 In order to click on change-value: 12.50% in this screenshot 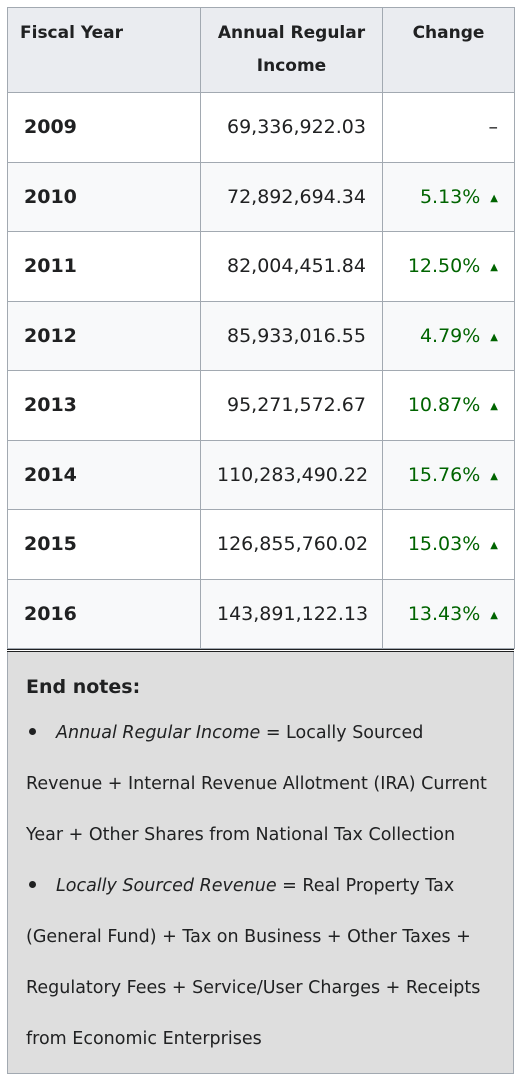, I will do `click(444, 266)`.